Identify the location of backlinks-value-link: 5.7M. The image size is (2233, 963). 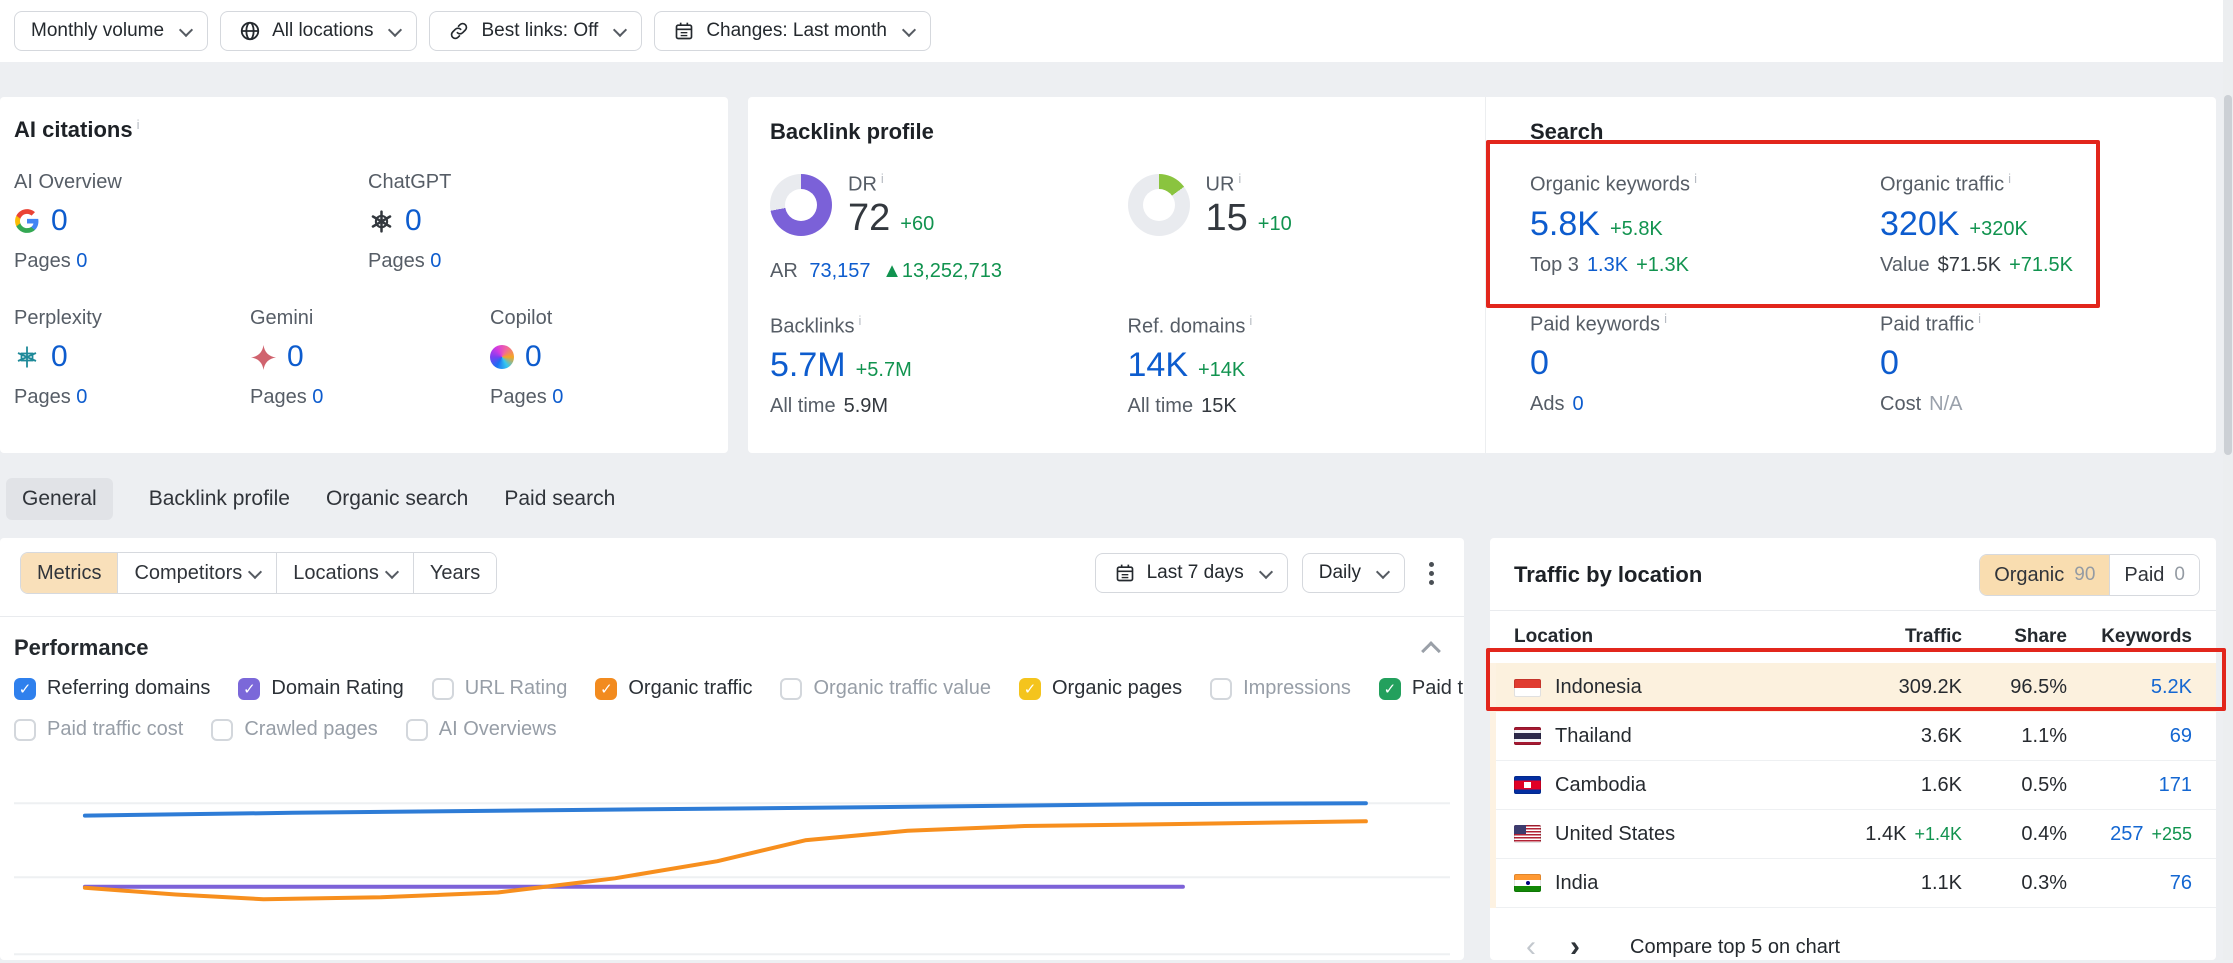
(808, 365).